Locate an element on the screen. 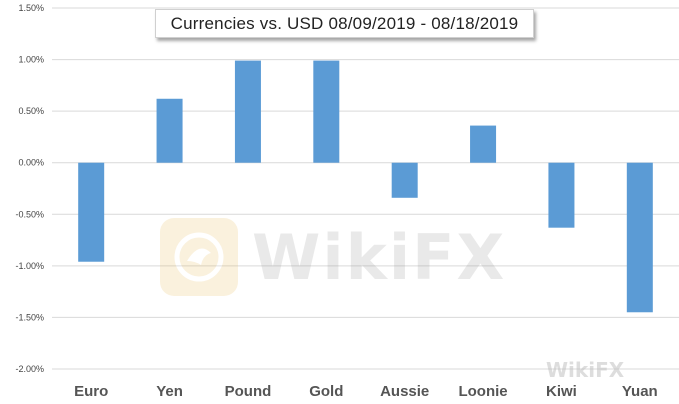 The width and height of the screenshot is (679, 404). y-tick-label: -1.00% is located at coordinates (29, 266).